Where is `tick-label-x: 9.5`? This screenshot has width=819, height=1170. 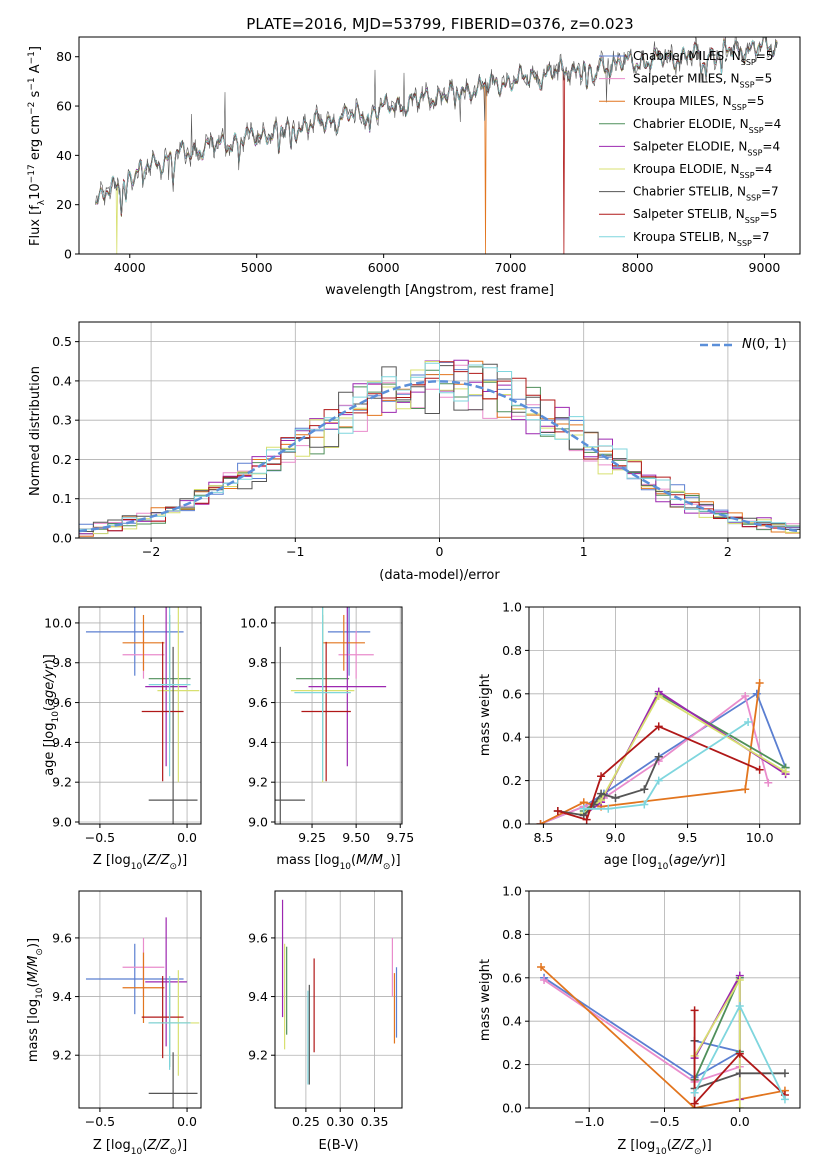
tick-label-x: 9.5 is located at coordinates (688, 837).